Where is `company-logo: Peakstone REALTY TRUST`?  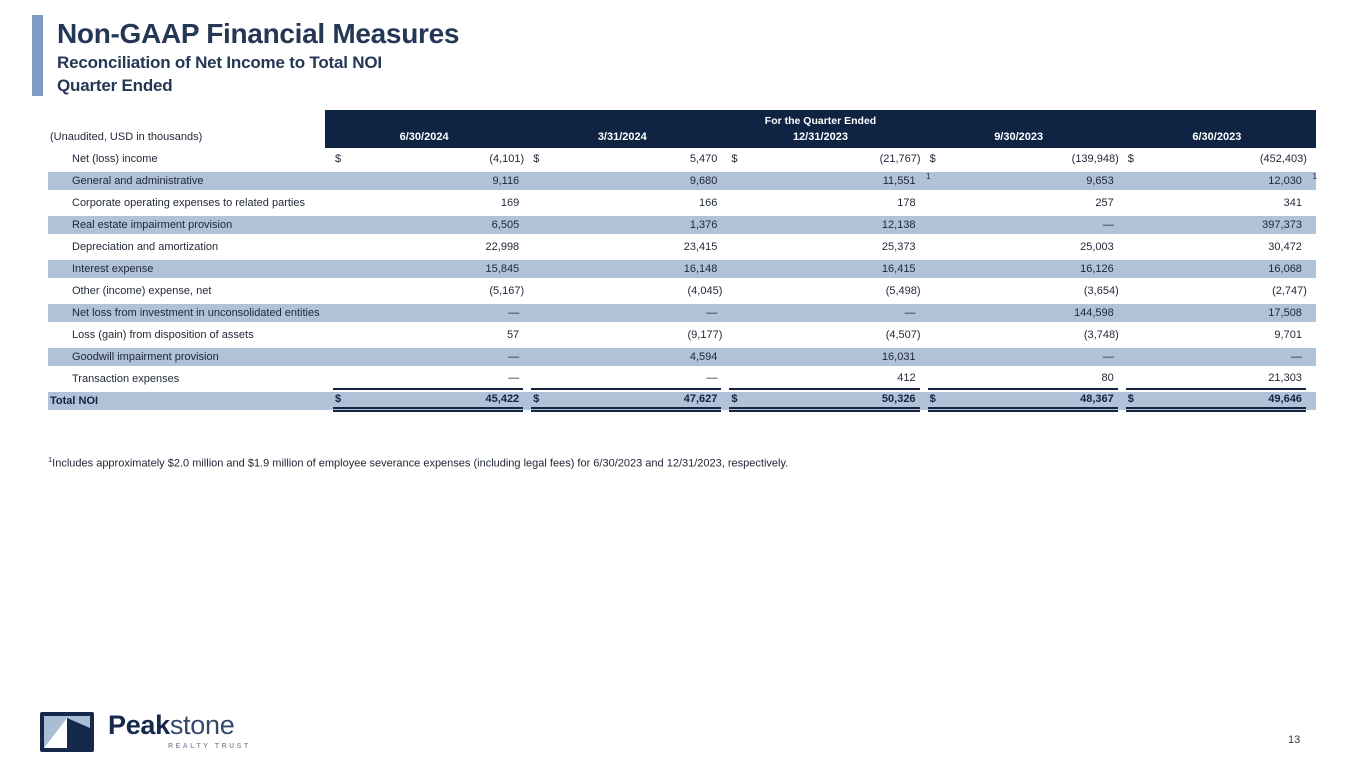 company-logo: Peakstone REALTY TRUST is located at coordinates (145, 732).